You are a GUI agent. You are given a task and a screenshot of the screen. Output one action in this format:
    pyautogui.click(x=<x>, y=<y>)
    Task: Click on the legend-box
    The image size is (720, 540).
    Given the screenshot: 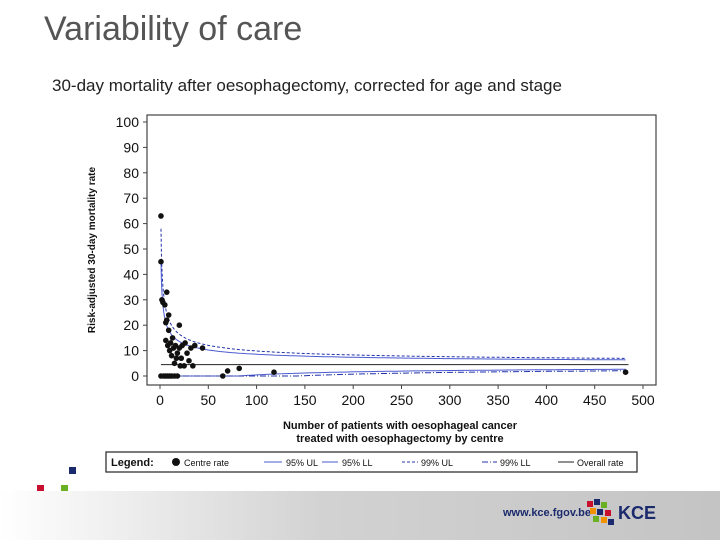 What is the action you would take?
    pyautogui.click(x=371, y=462)
    